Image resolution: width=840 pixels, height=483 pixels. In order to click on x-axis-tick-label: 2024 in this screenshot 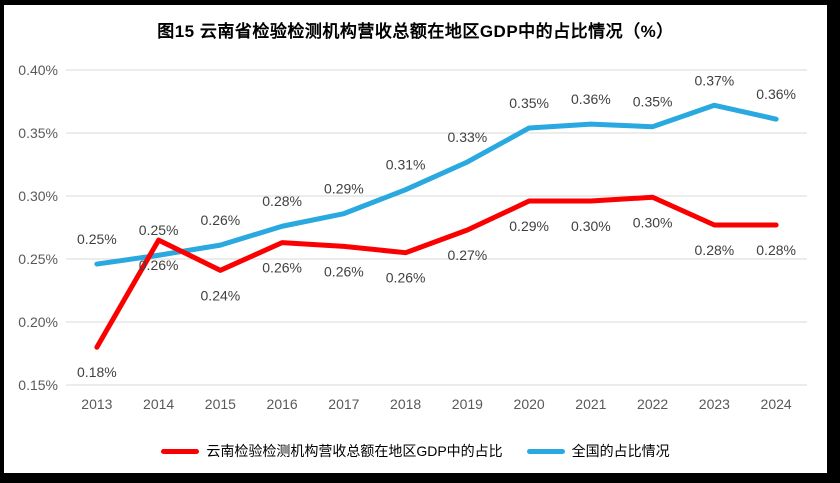, I will do `click(776, 404)`.